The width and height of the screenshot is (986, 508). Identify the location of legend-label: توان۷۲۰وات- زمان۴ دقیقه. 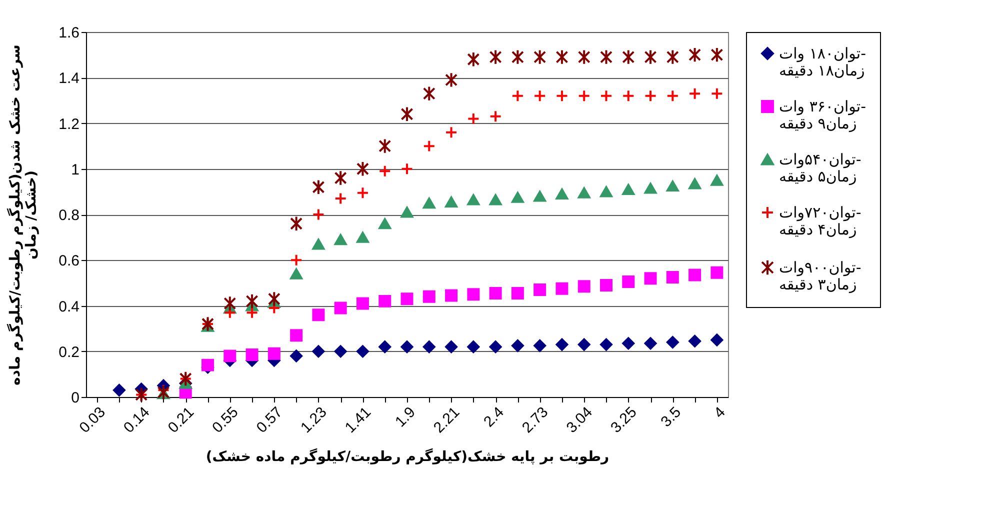
(820, 221).